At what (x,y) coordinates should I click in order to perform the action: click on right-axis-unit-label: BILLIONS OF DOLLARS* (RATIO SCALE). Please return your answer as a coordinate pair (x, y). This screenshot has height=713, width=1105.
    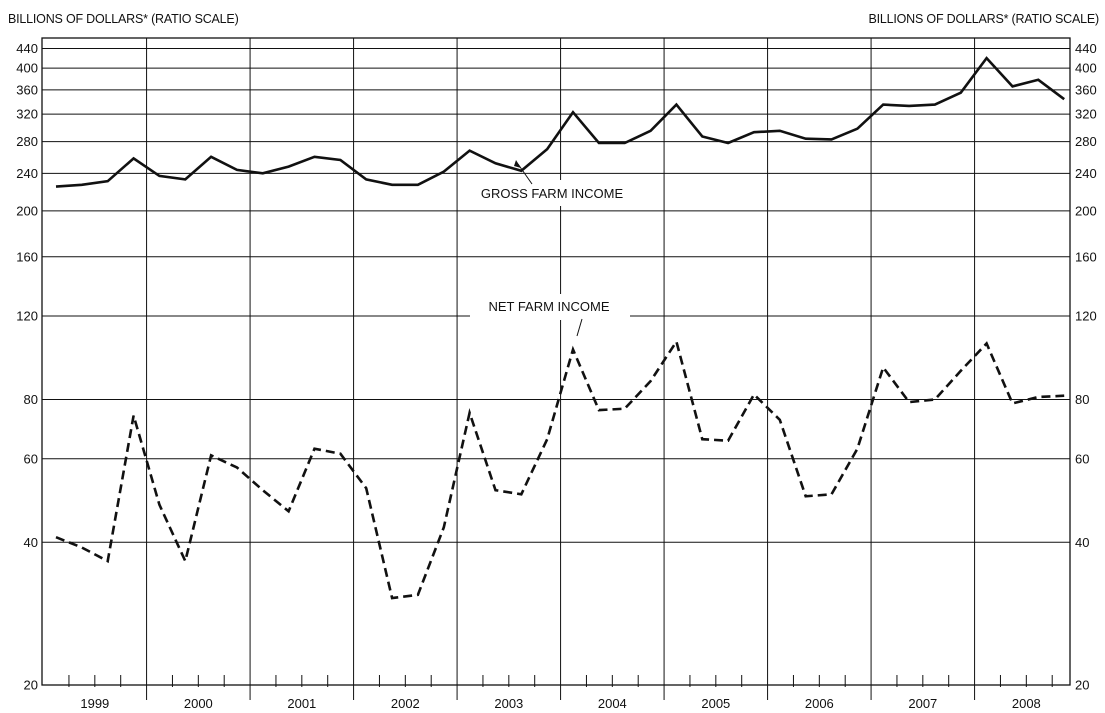
    Looking at the image, I should click on (983, 19).